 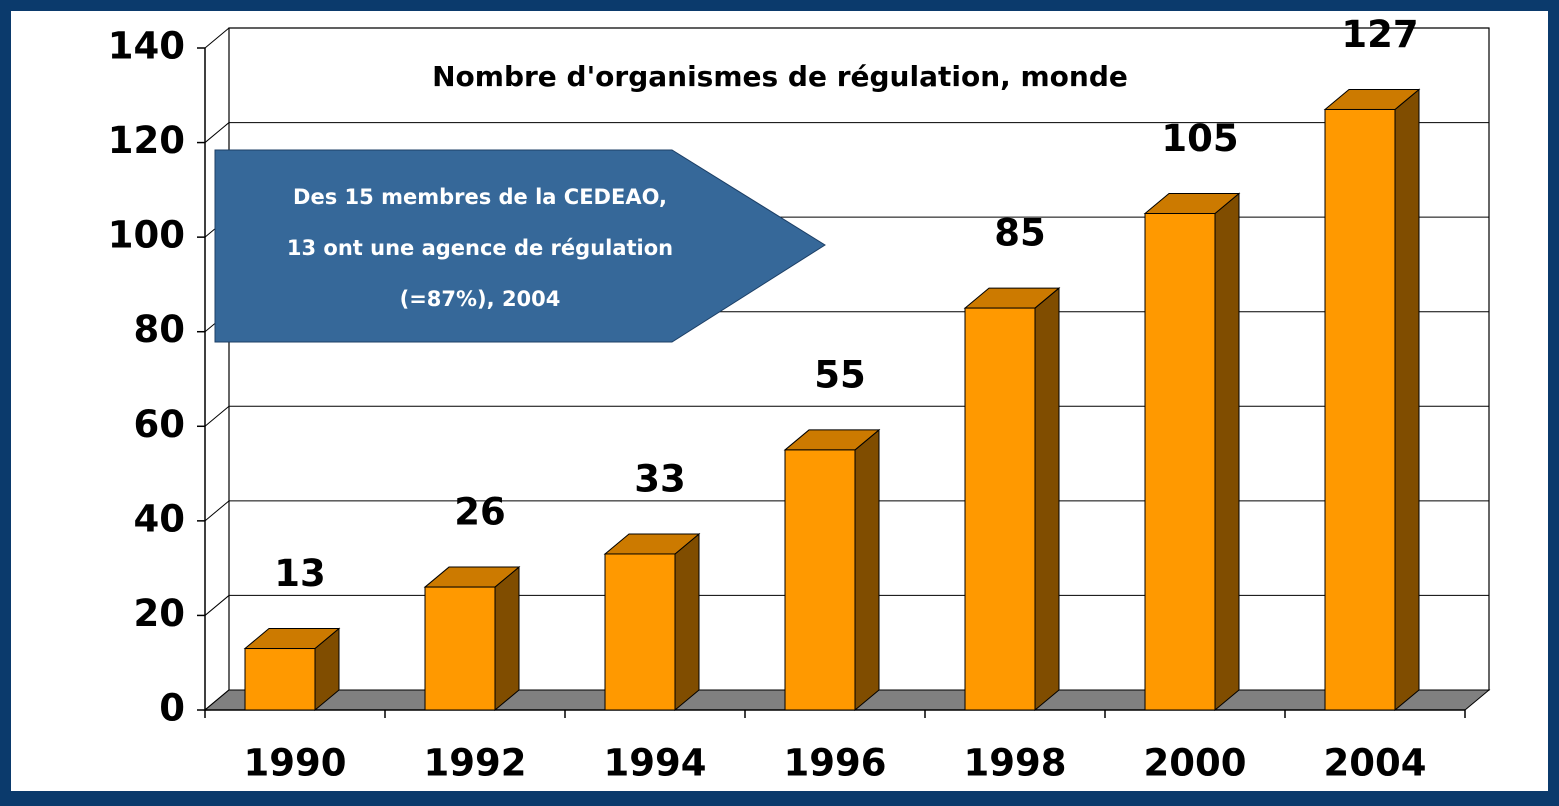 What do you see at coordinates (146, 46) in the screenshot?
I see `y-tick-label: 140` at bounding box center [146, 46].